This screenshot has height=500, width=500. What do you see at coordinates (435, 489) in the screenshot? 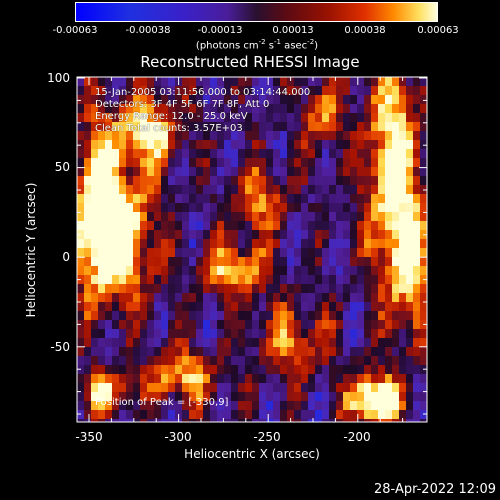
I see `timestamp: 28-Apr-2022 12:09` at bounding box center [435, 489].